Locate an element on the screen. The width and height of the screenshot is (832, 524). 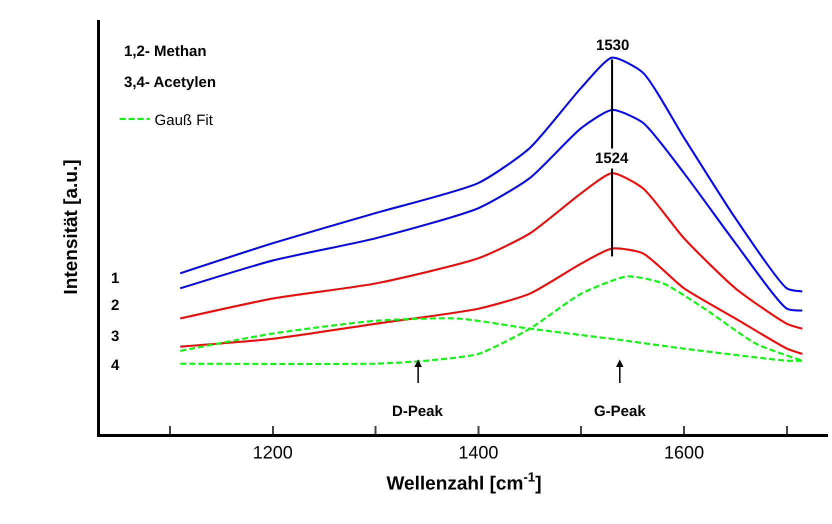
legend-label: Gauß Fit is located at coordinates (184, 120).